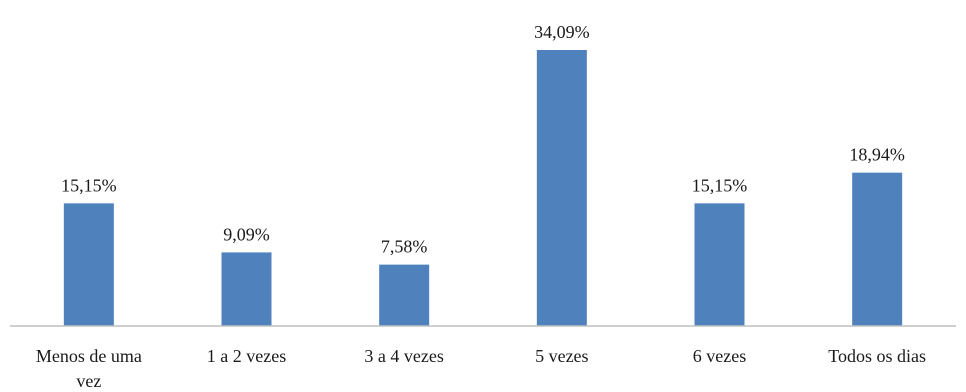 The height and width of the screenshot is (392, 966). I want to click on category-label-1: 1 a 2 vezes, so click(246, 356).